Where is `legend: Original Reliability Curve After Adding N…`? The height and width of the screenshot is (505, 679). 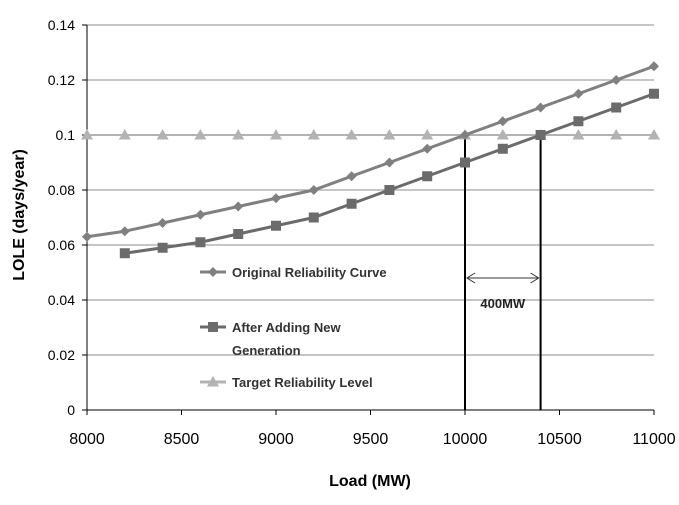 legend: Original Reliability Curve After Adding N… is located at coordinates (293, 327).